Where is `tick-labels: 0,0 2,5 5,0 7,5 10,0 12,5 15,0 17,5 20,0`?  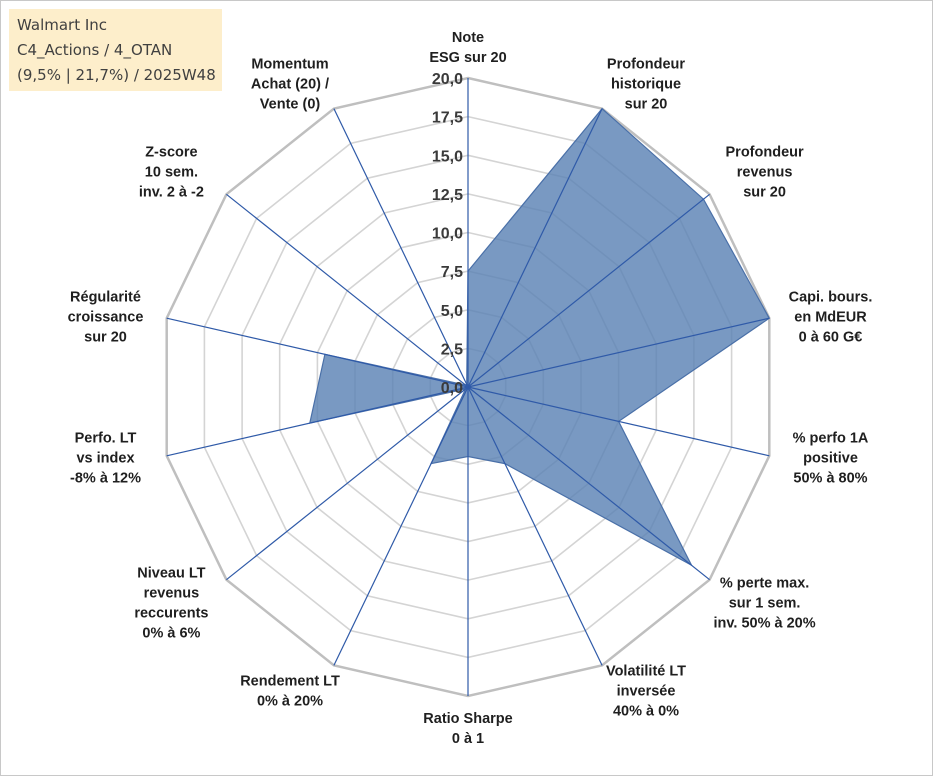
tick-labels: 0,0 2,5 5,0 7,5 10,0 12,5 15,0 17,5 20,0 is located at coordinates (447, 234).